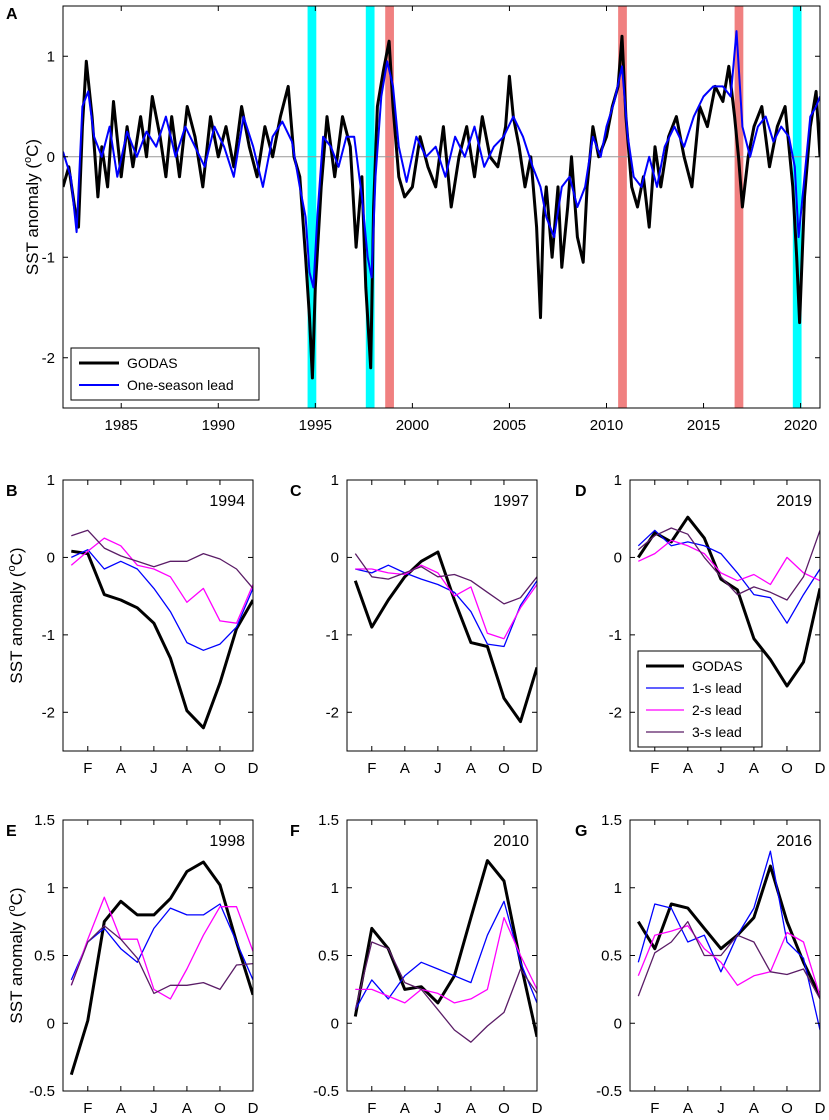  Describe the element at coordinates (509, 425) in the screenshot. I see `x-tick-label: 2005` at that location.